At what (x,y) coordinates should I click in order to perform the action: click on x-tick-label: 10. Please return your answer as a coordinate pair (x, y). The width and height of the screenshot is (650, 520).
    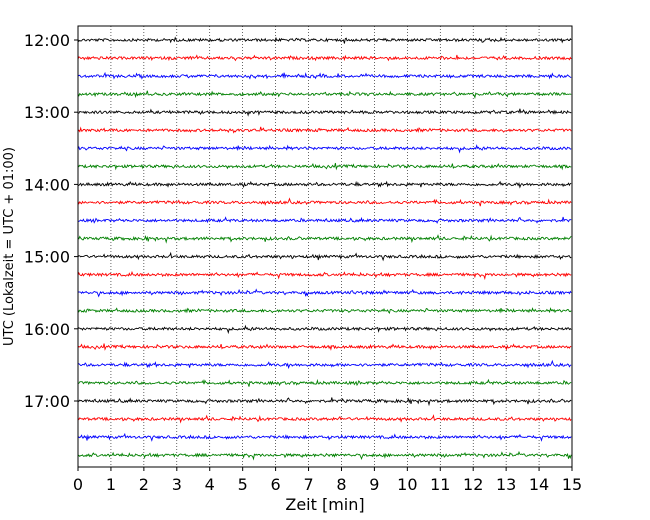
    Looking at the image, I should click on (407, 484).